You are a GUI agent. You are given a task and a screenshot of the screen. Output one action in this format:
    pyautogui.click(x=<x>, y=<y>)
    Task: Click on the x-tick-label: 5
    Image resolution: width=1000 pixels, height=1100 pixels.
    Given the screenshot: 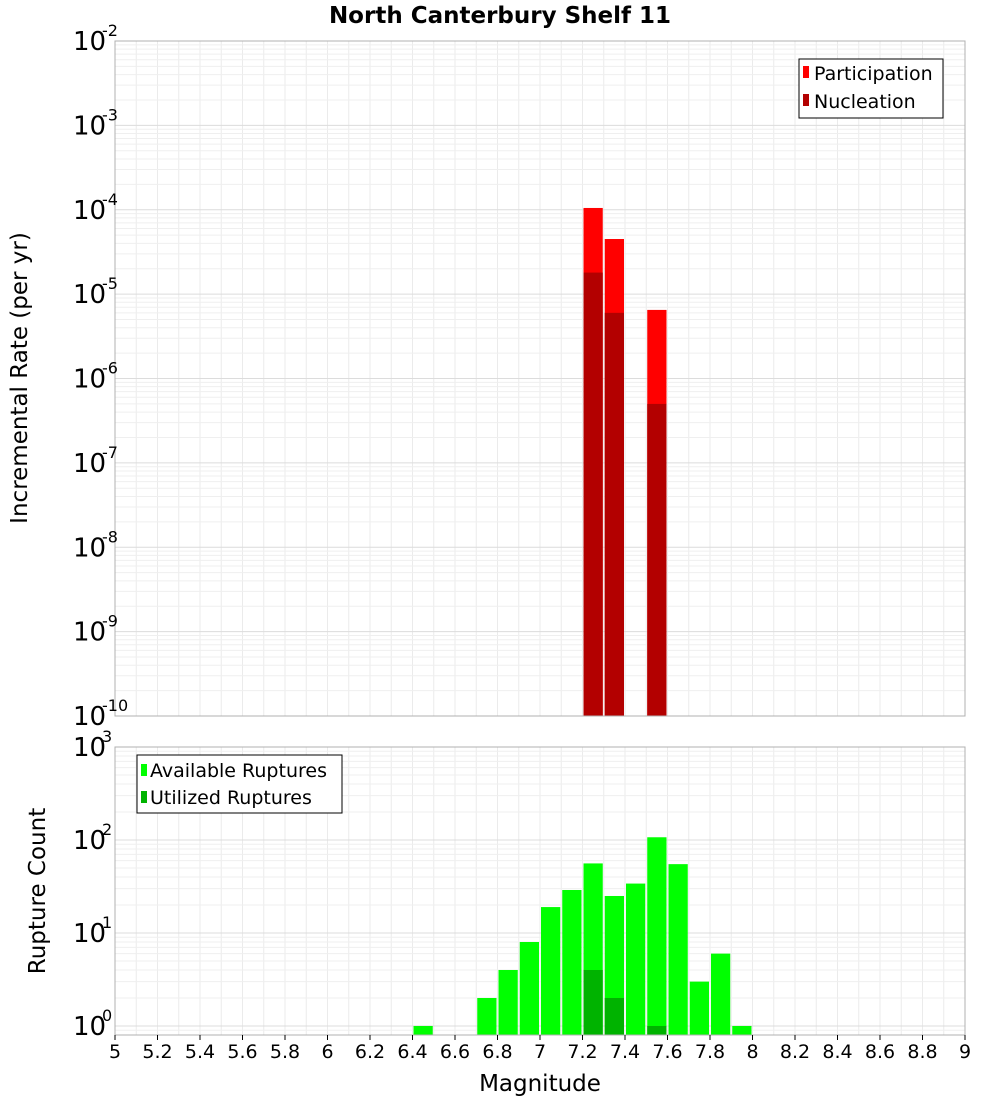 What is the action you would take?
    pyautogui.click(x=115, y=1052)
    